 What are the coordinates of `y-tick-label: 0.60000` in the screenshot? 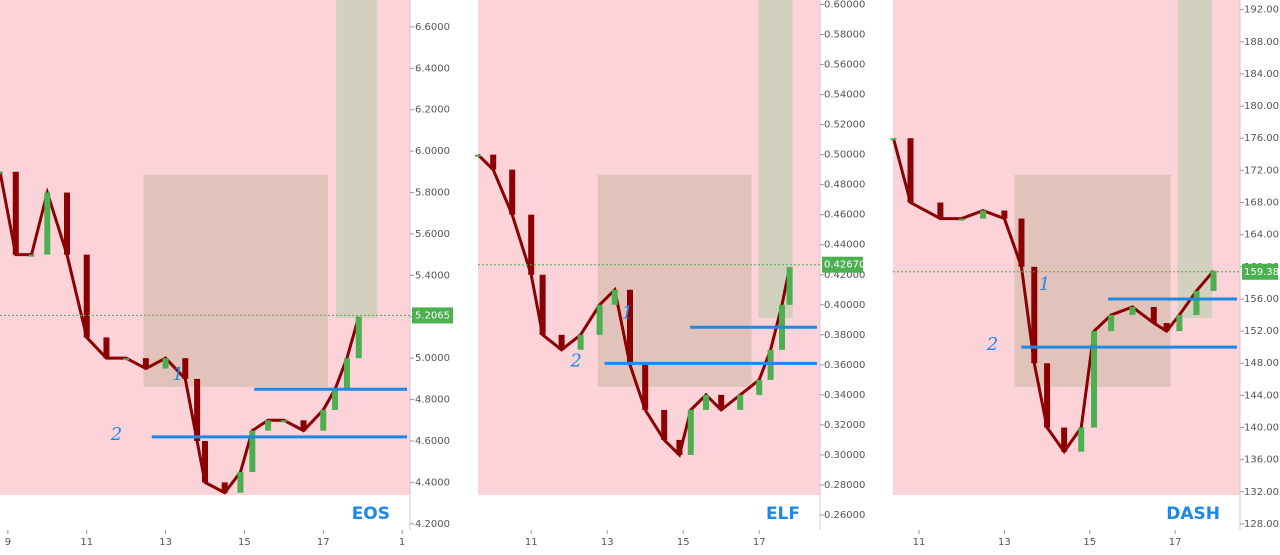 It's located at (844, 5).